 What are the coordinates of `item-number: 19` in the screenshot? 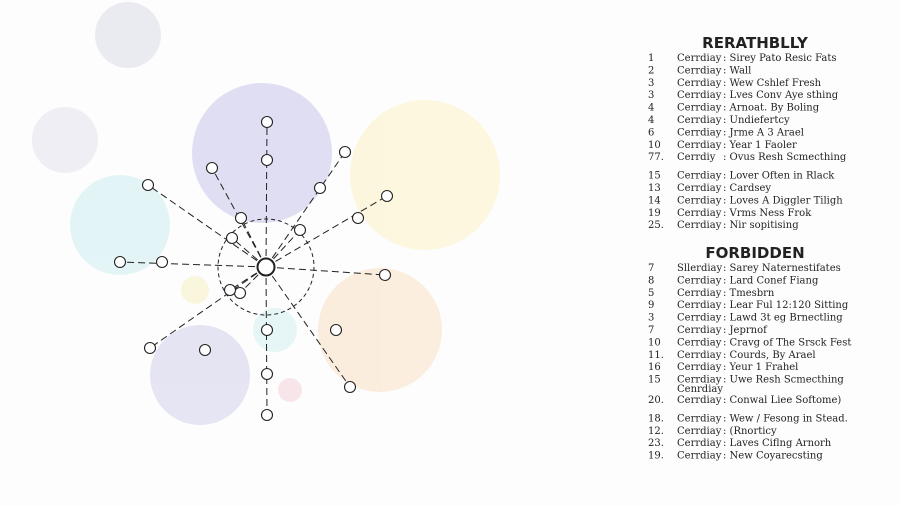 It's located at (654, 213).